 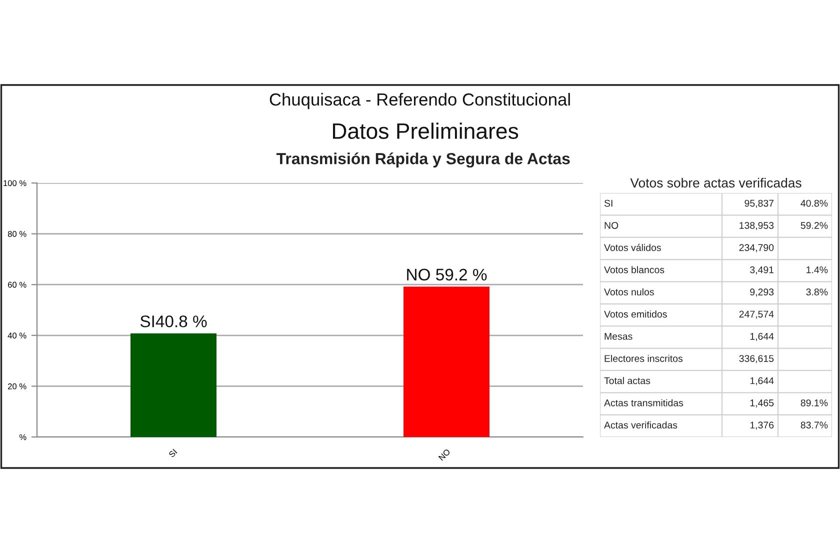 What do you see at coordinates (627, 380) in the screenshot?
I see `category-label: Total actas` at bounding box center [627, 380].